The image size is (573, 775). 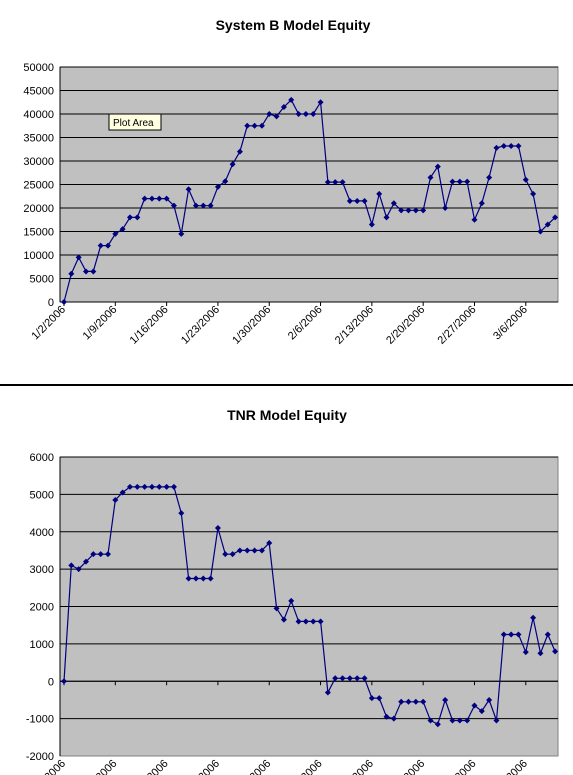 What do you see at coordinates (286, 385) in the screenshot?
I see `chart-separator` at bounding box center [286, 385].